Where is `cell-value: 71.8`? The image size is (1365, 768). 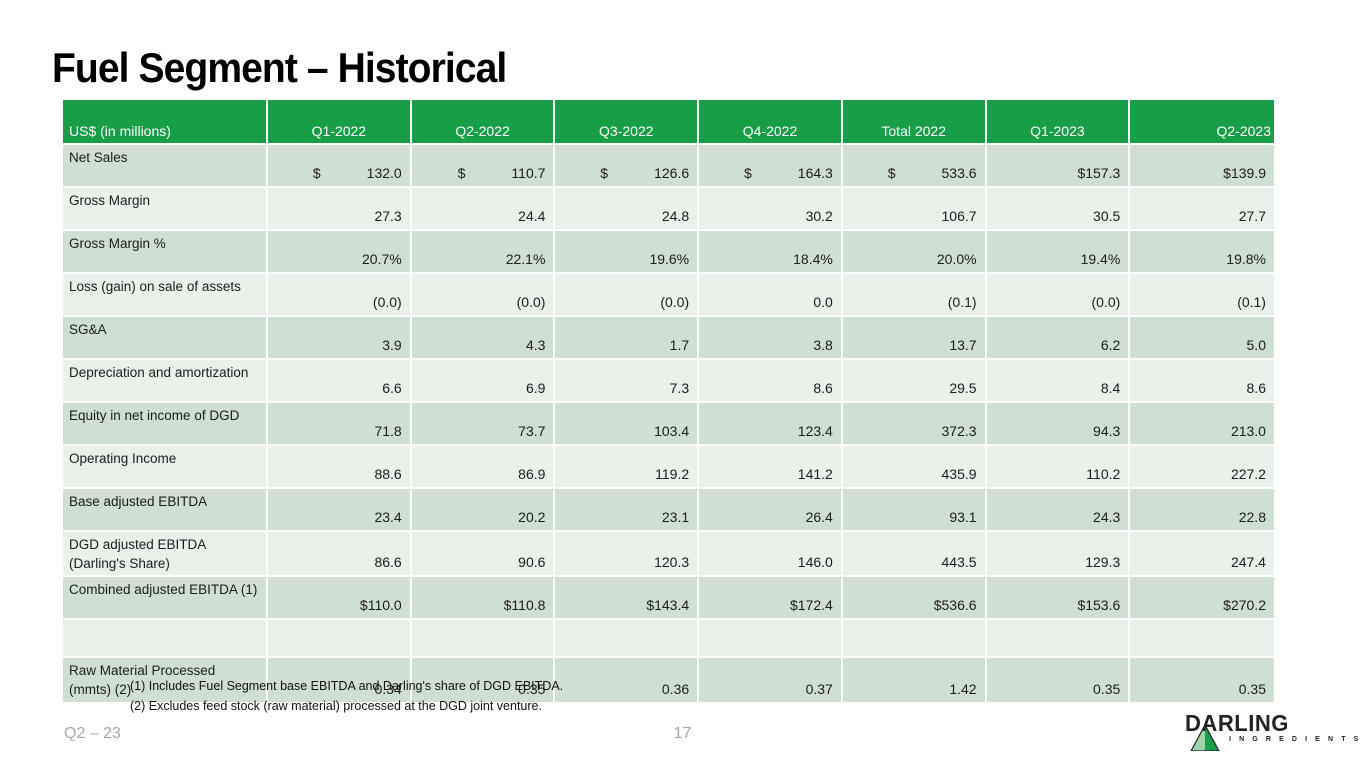 cell-value: 71.8 is located at coordinates (388, 431).